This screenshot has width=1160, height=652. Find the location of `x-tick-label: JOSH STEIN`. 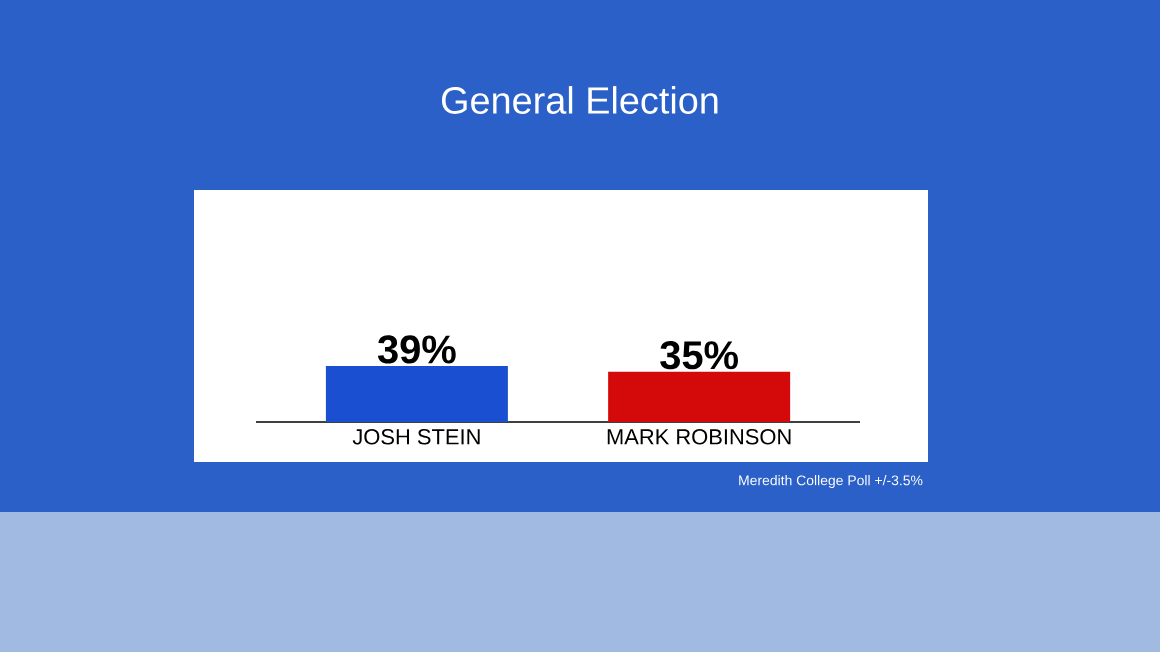

x-tick-label: JOSH STEIN is located at coordinates (416, 437).